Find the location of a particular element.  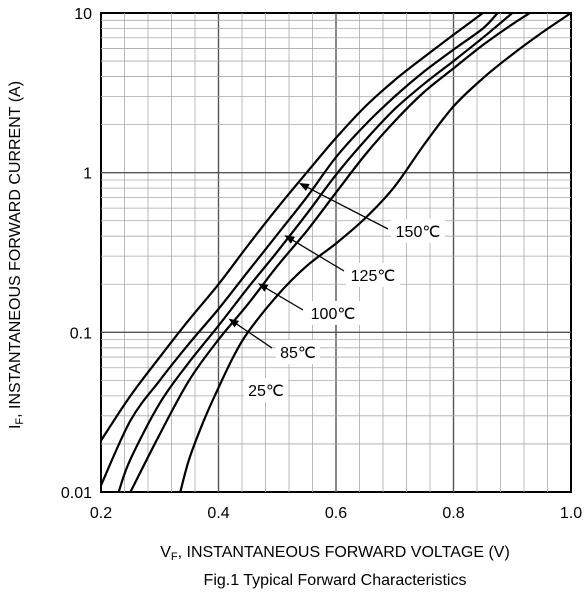

y-axis-title: IF, INSTANTANEOUS FORWARD CURRENT (A) is located at coordinates (16, 255).